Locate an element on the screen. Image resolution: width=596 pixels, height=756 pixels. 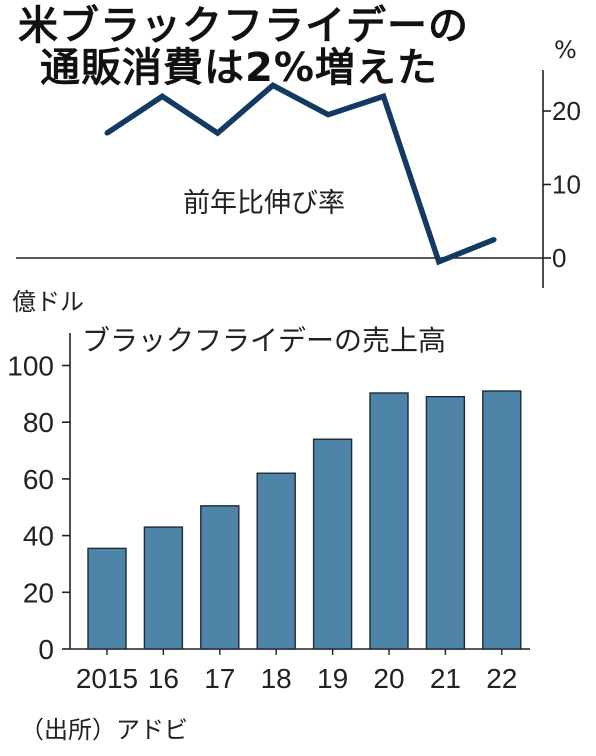
bar-y-tick-label: 80 is located at coordinates (38, 422).